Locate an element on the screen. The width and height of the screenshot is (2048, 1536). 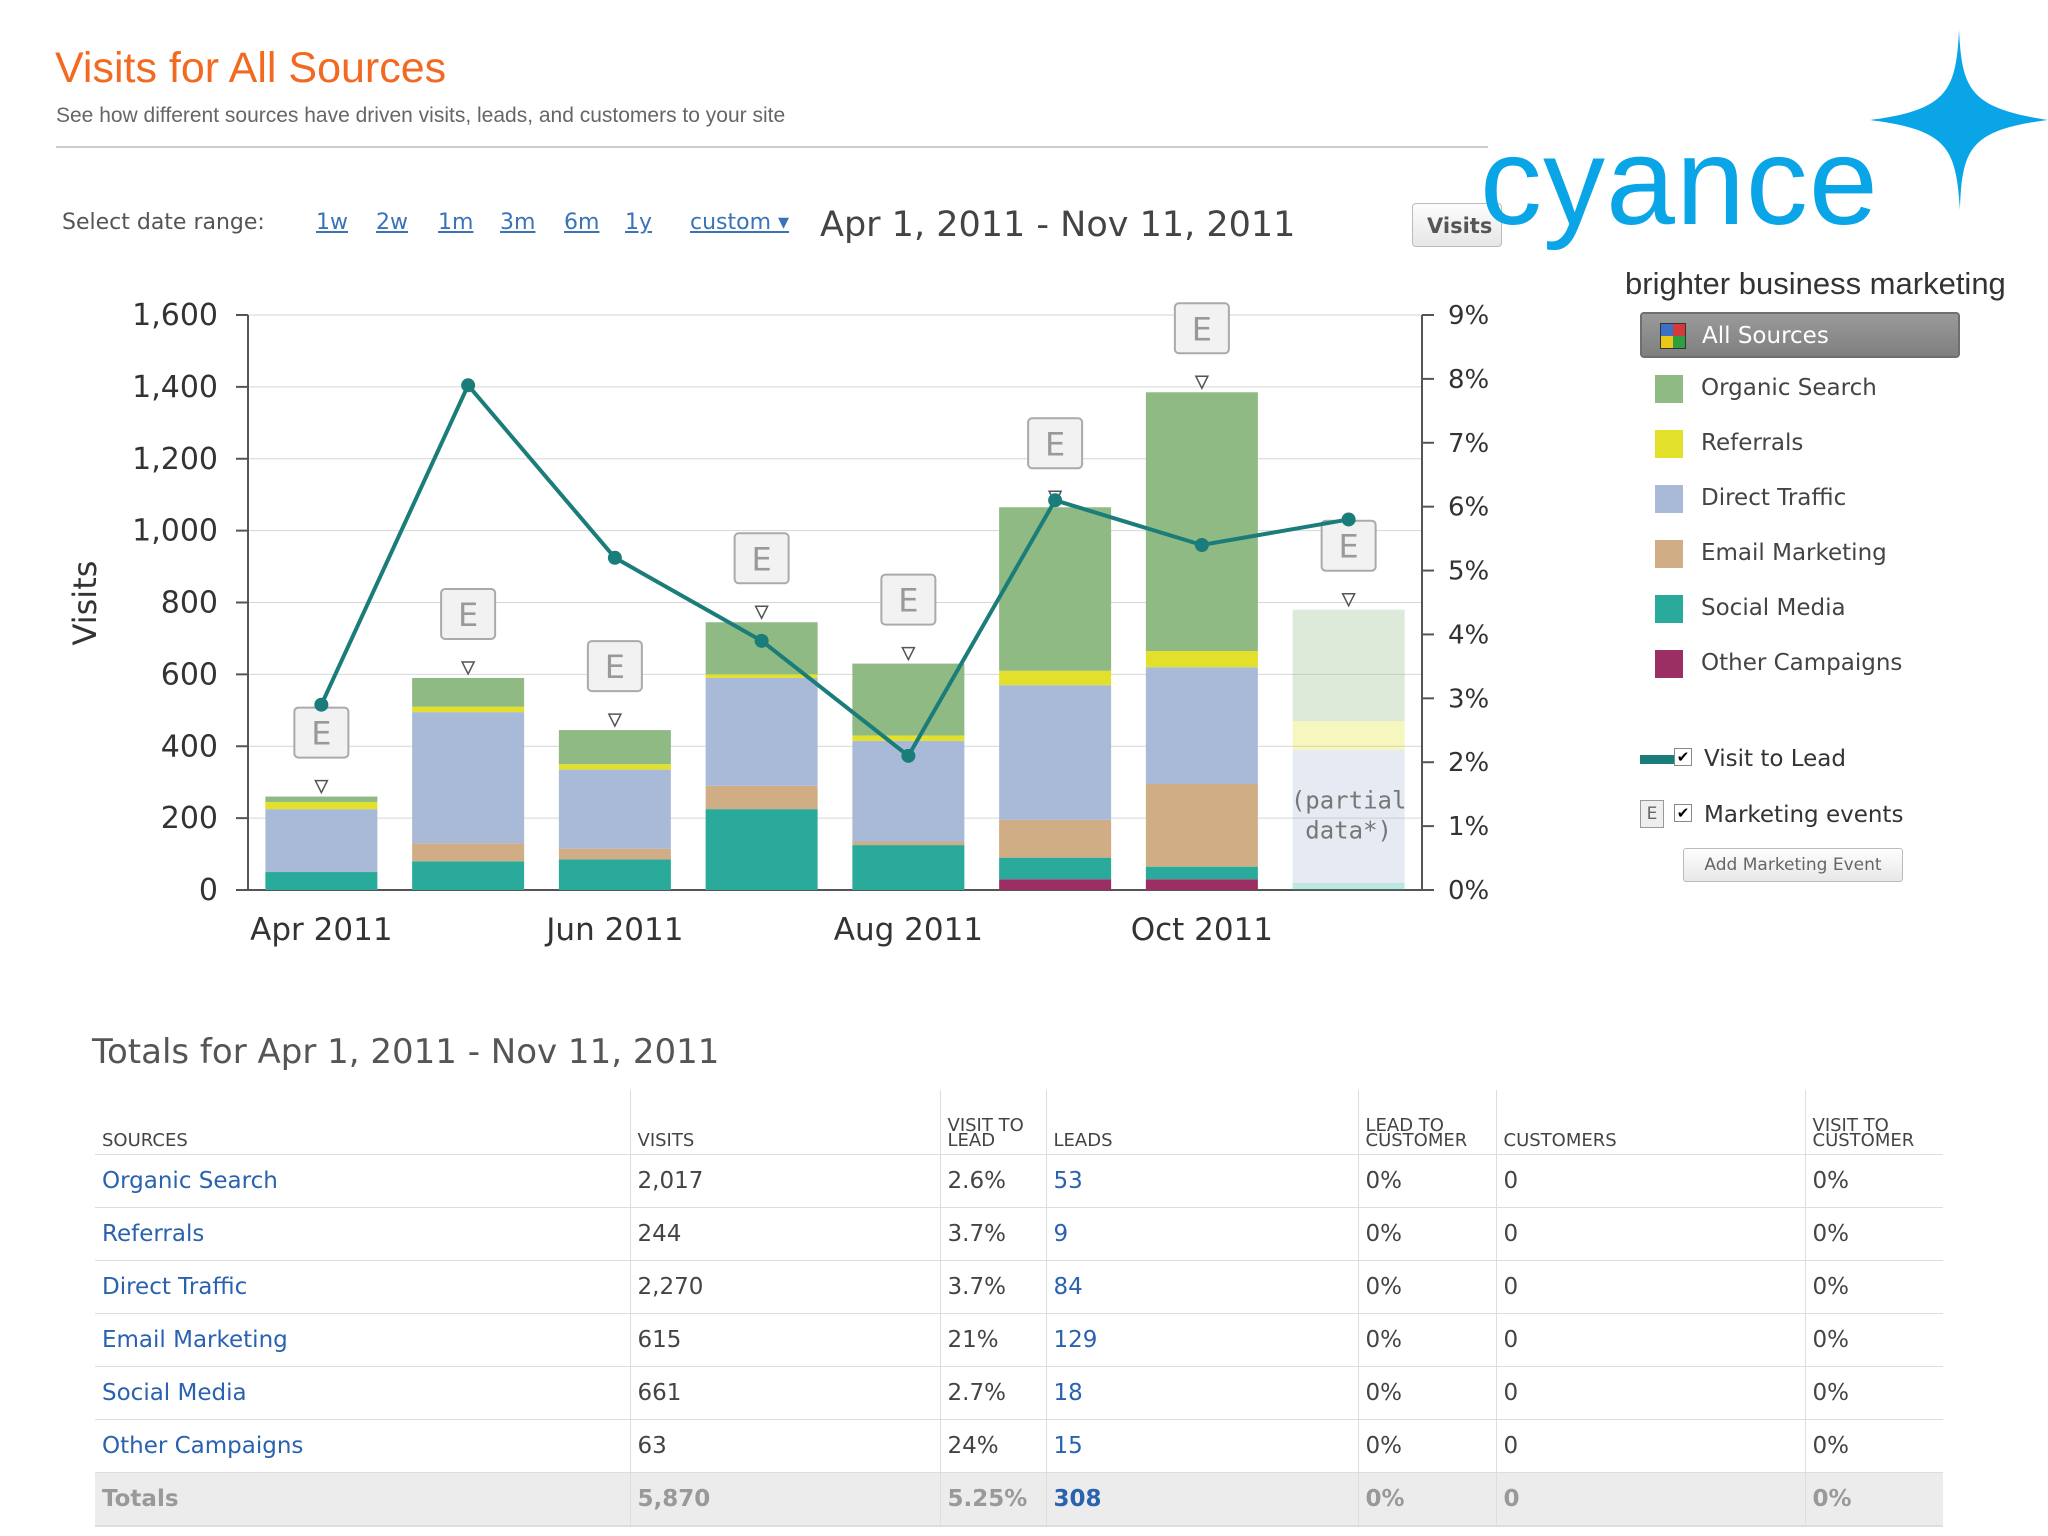
table-cell: 2.6% is located at coordinates (992, 1181).